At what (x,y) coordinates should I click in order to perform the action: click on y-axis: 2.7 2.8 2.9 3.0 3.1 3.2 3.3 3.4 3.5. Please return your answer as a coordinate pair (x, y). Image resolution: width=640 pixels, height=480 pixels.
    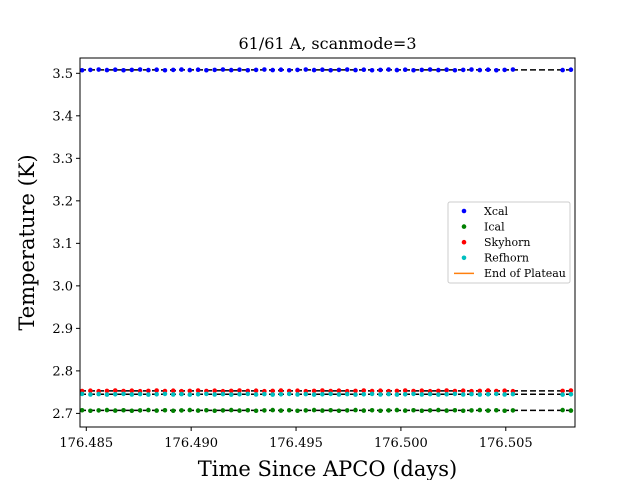
    Looking at the image, I should click on (66, 244).